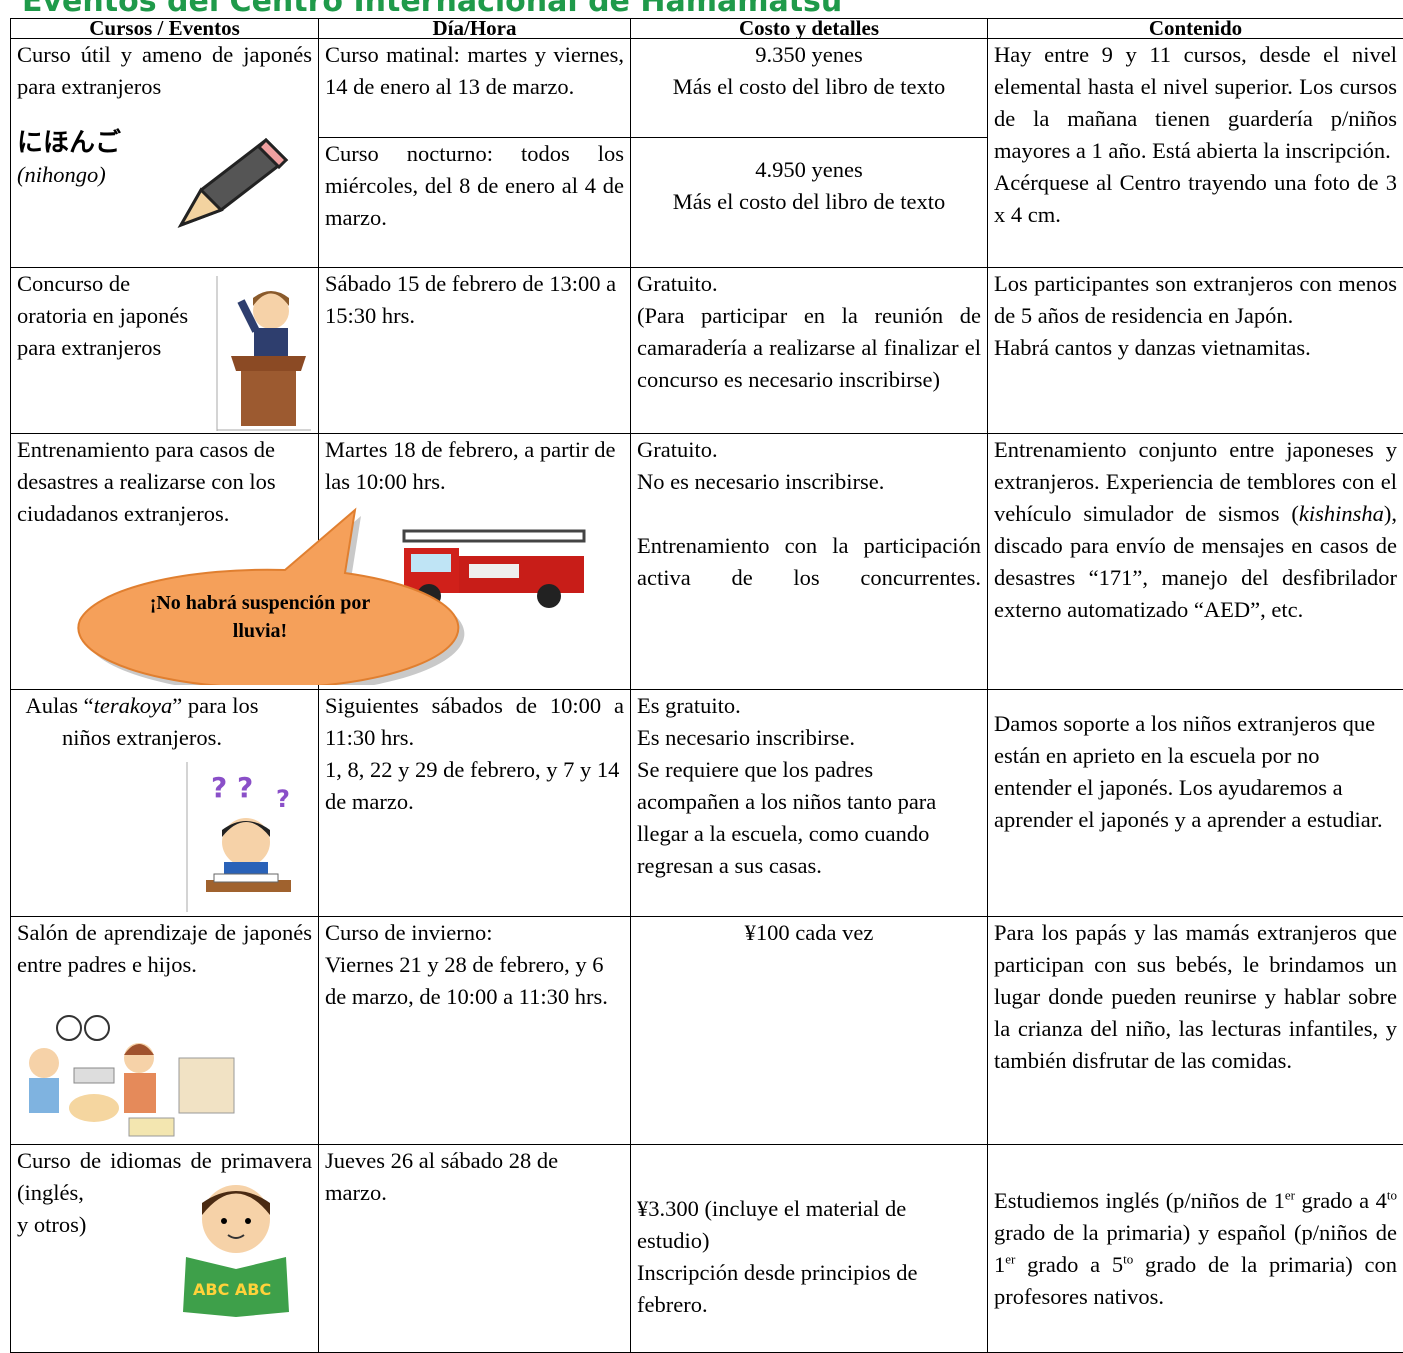 This screenshot has height=1353, width=1403. What do you see at coordinates (1195, 29) in the screenshot?
I see `column-header: Contenido` at bounding box center [1195, 29].